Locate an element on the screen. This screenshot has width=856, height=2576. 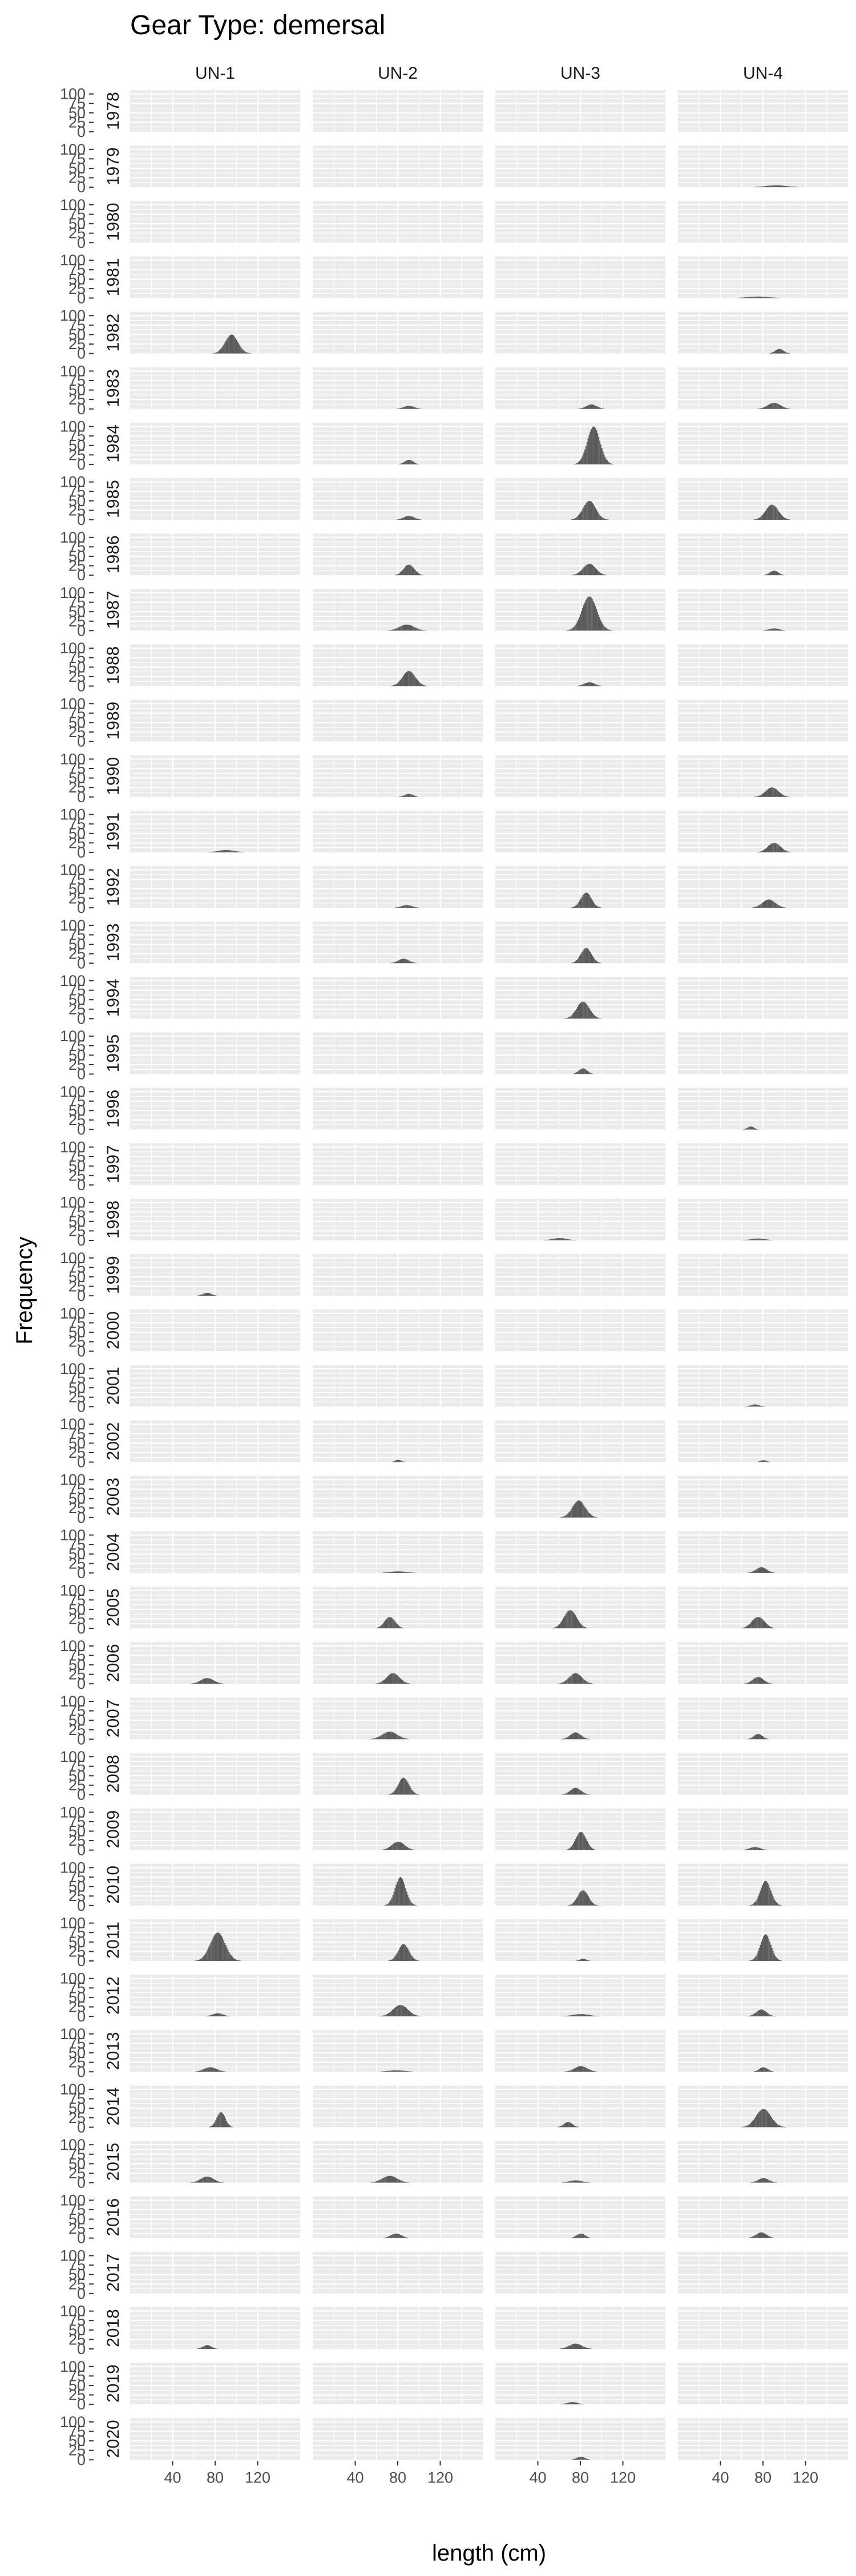
panel-un-2-2003 is located at coordinates (398, 1496).